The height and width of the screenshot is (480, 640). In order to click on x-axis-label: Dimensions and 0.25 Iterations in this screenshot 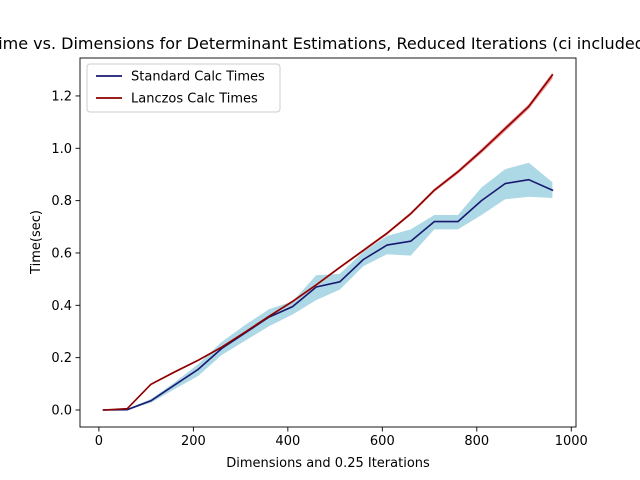, I will do `click(328, 463)`.